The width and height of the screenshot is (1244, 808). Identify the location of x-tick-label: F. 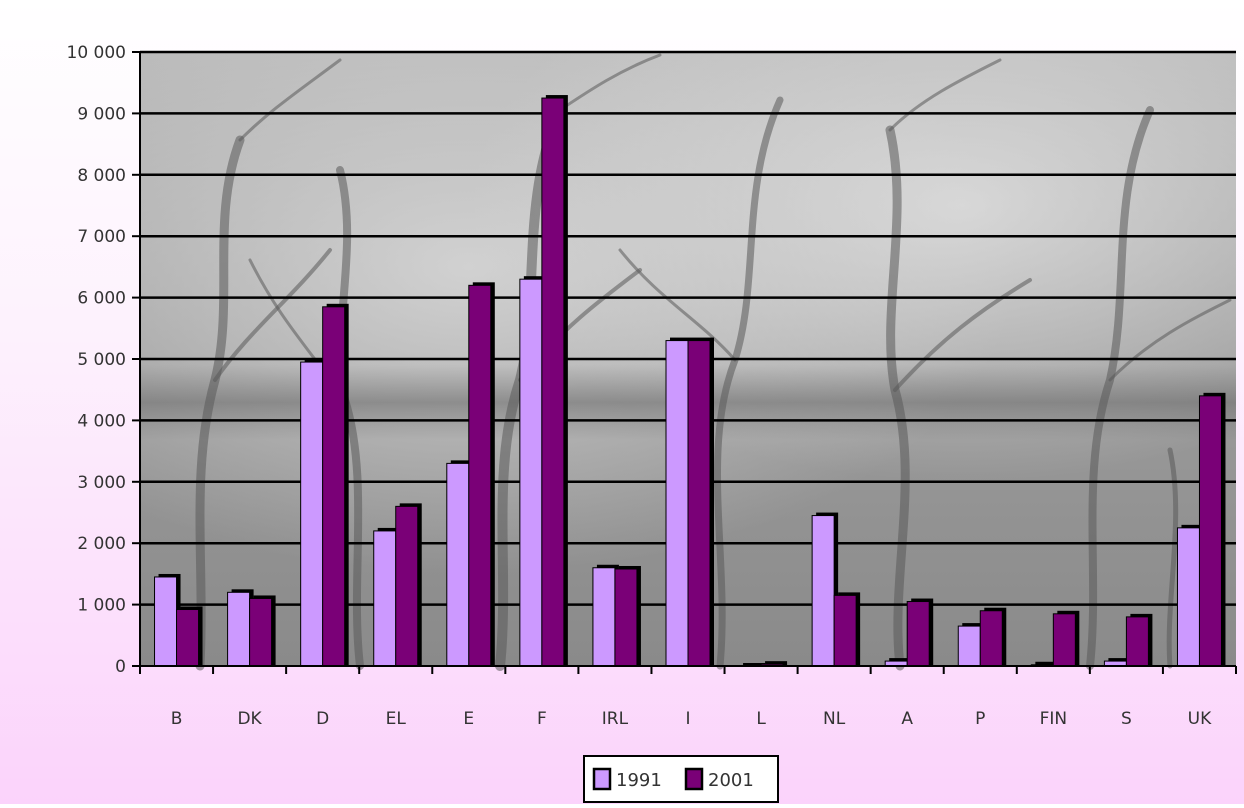
(542, 719).